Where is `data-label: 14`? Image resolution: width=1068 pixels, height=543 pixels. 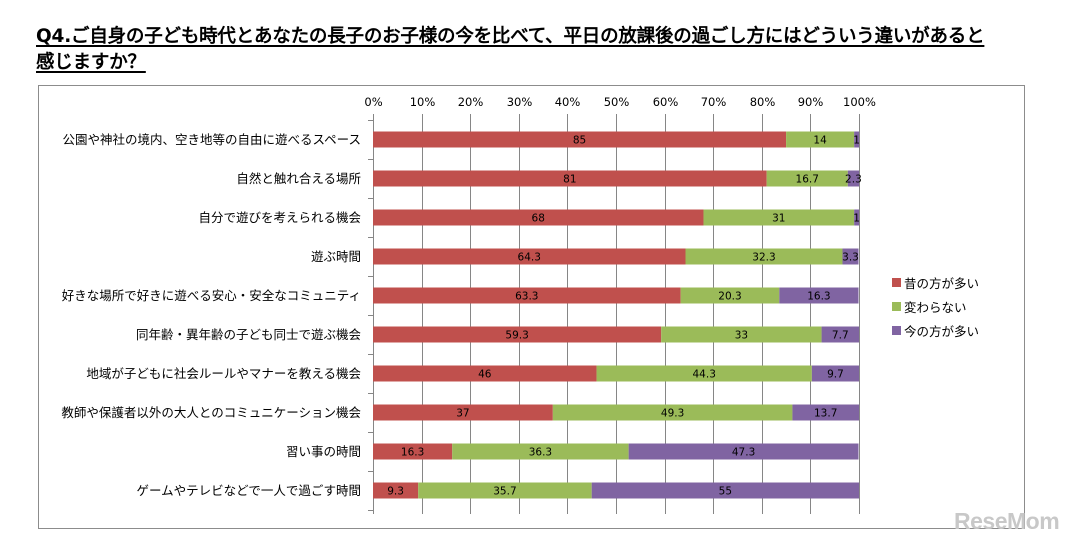
data-label: 14 is located at coordinates (820, 141).